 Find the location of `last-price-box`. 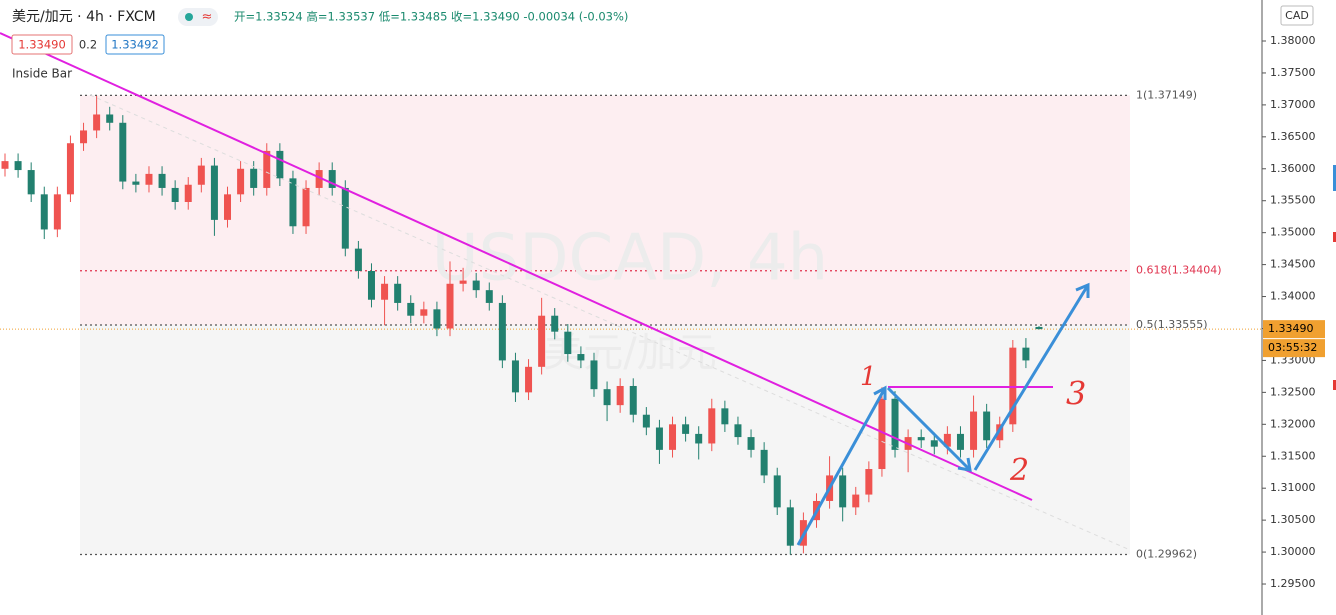

last-price-box is located at coordinates (1294, 329).